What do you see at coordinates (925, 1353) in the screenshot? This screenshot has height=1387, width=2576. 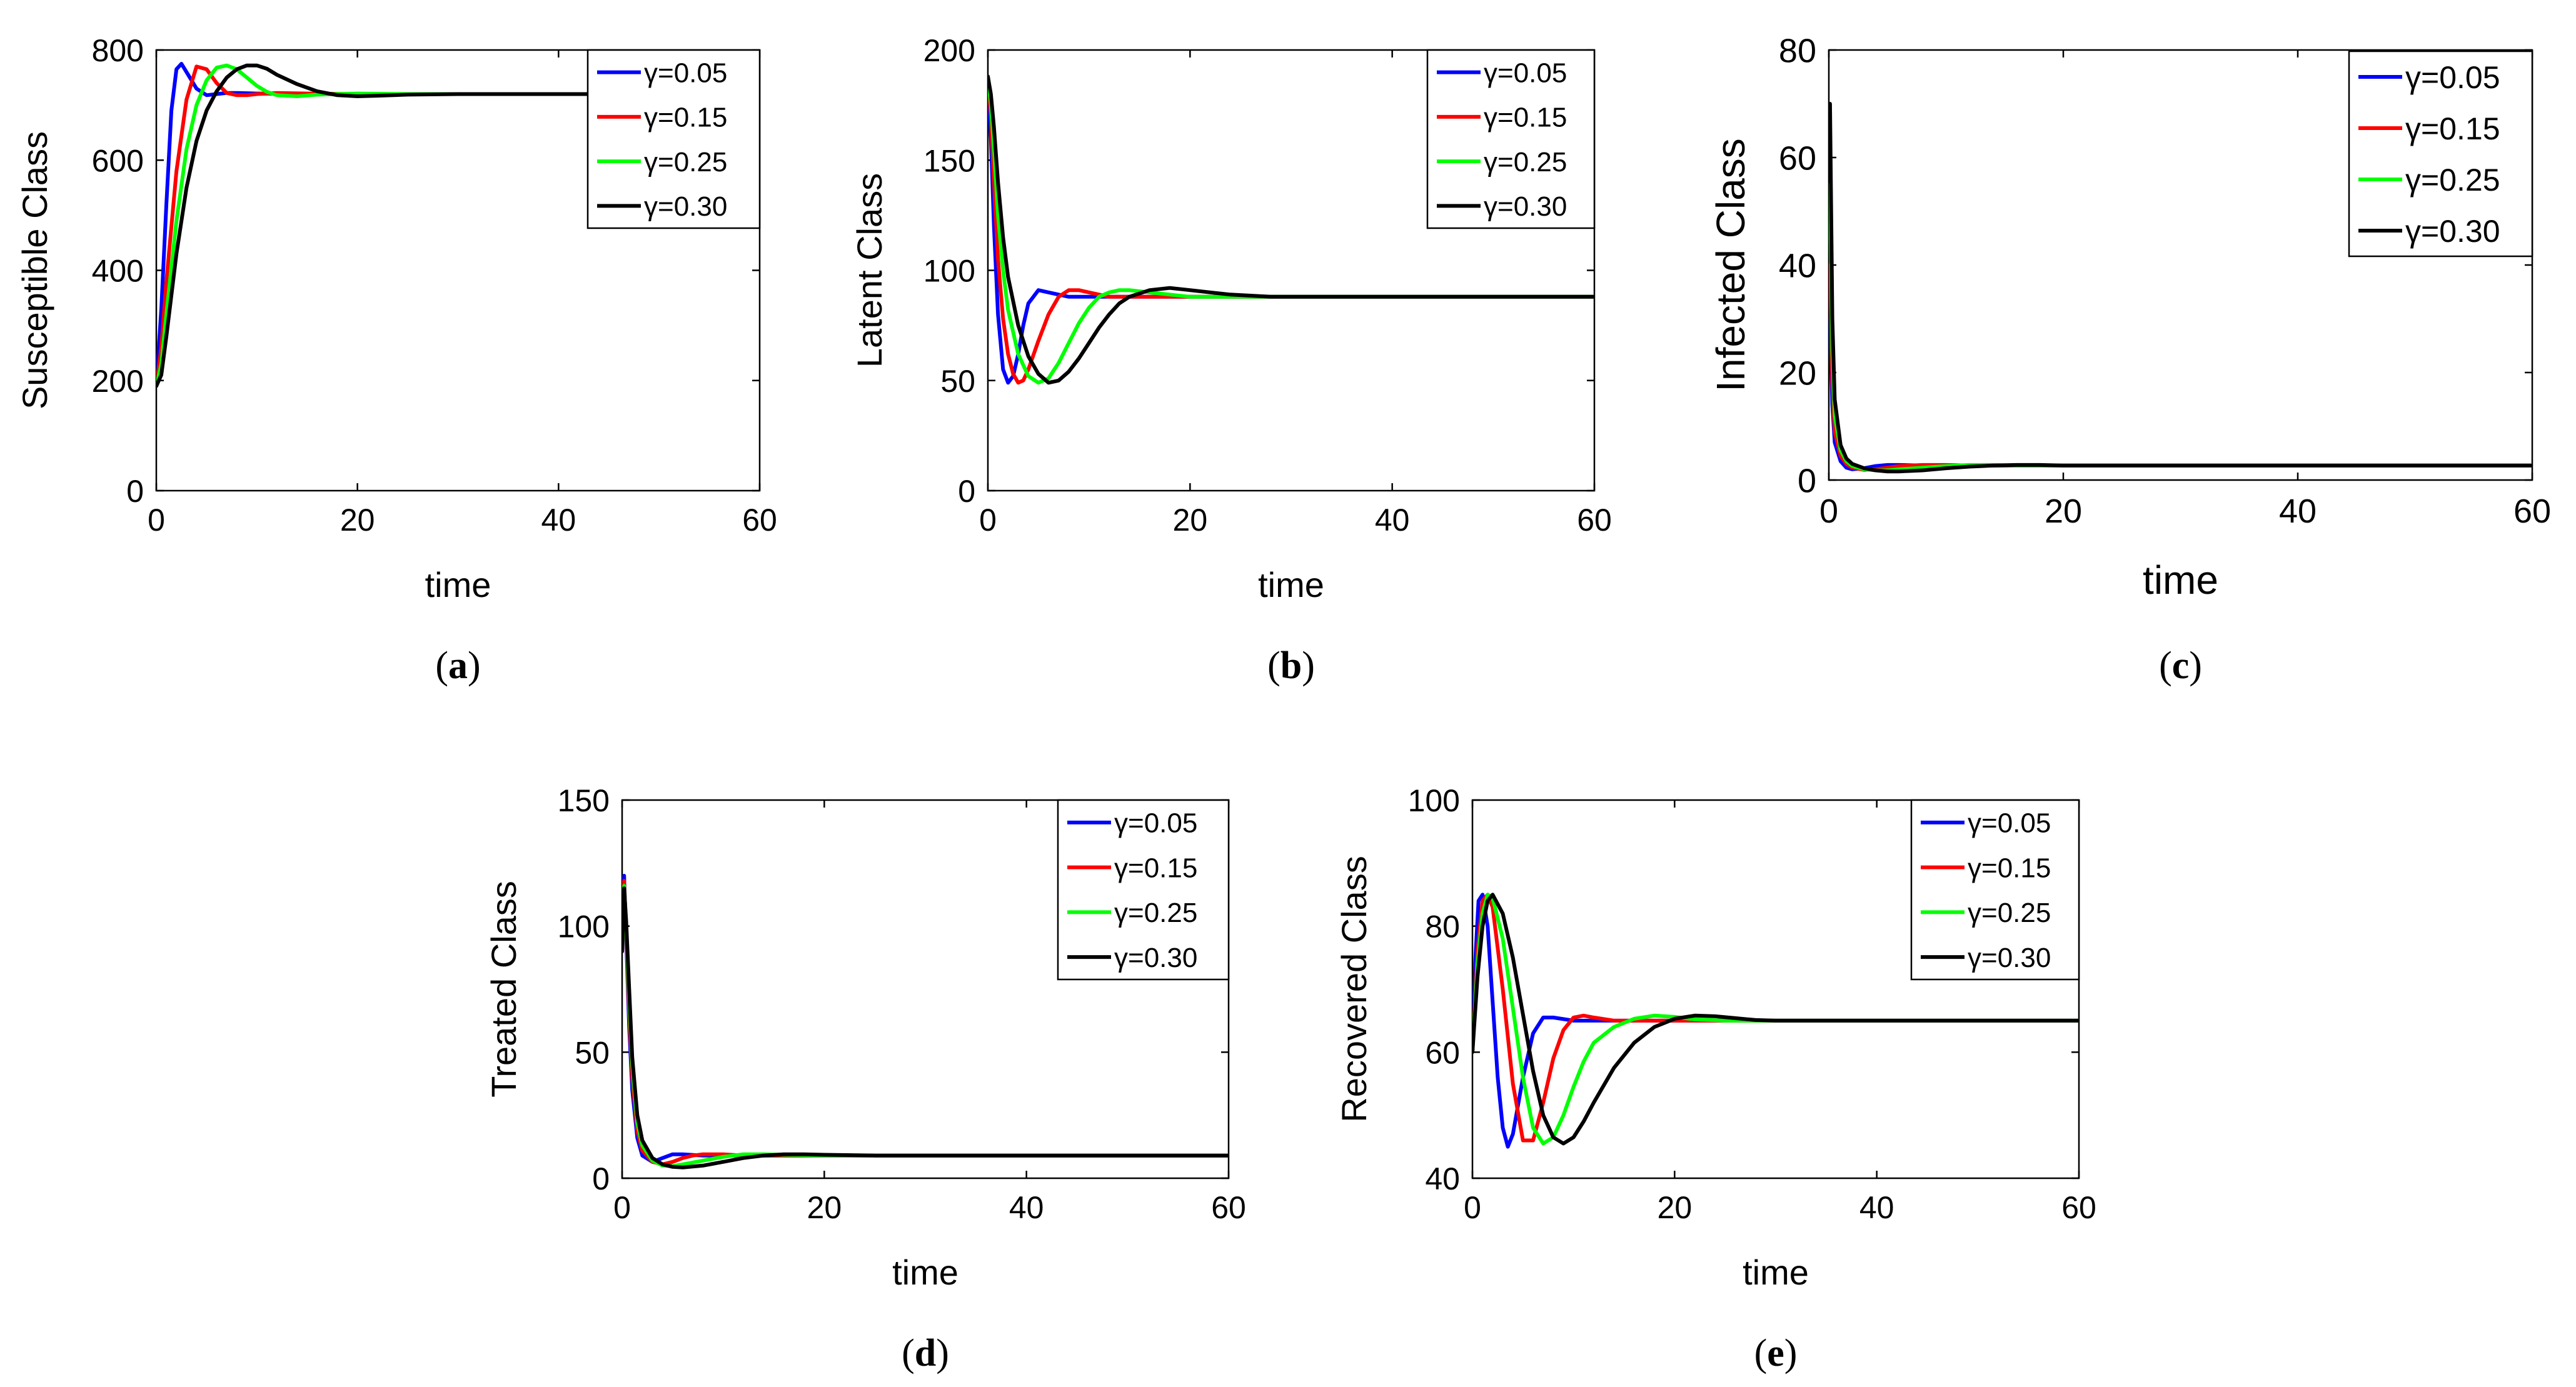 I see `subfigure-caption: (d)` at bounding box center [925, 1353].